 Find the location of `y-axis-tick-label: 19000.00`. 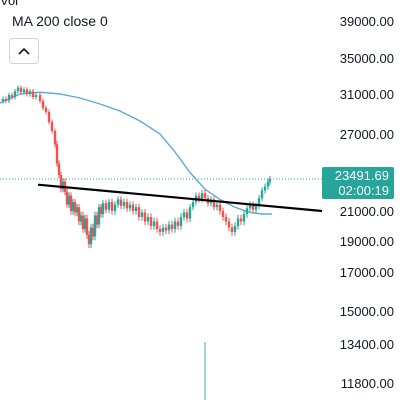

y-axis-tick-label: 19000.00 is located at coordinates (367, 241).